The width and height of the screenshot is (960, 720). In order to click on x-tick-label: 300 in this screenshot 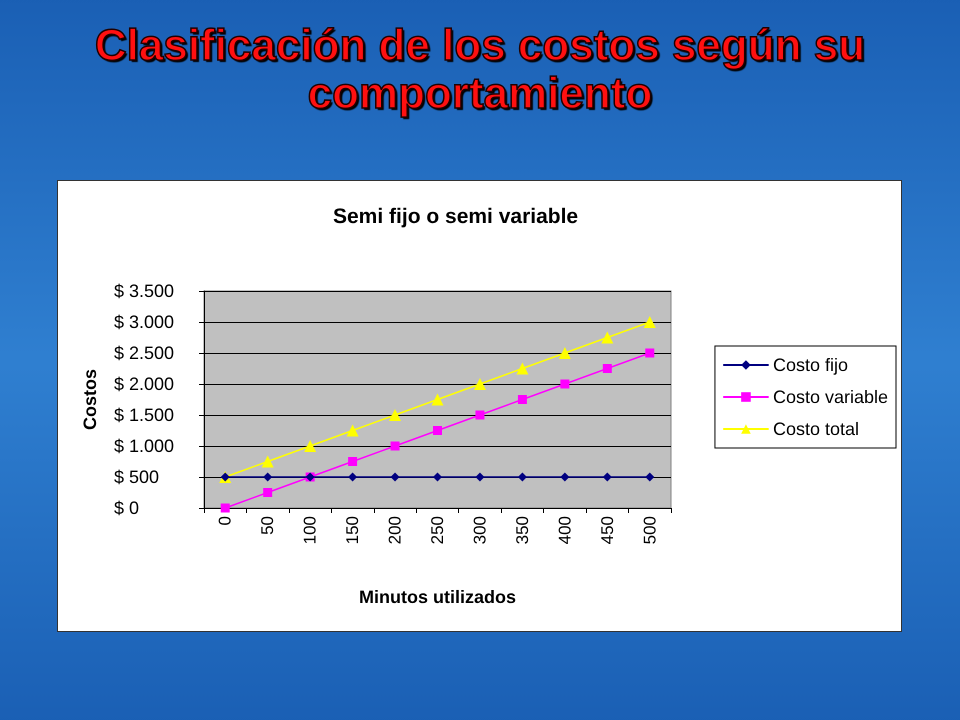, I will do `click(480, 530)`.